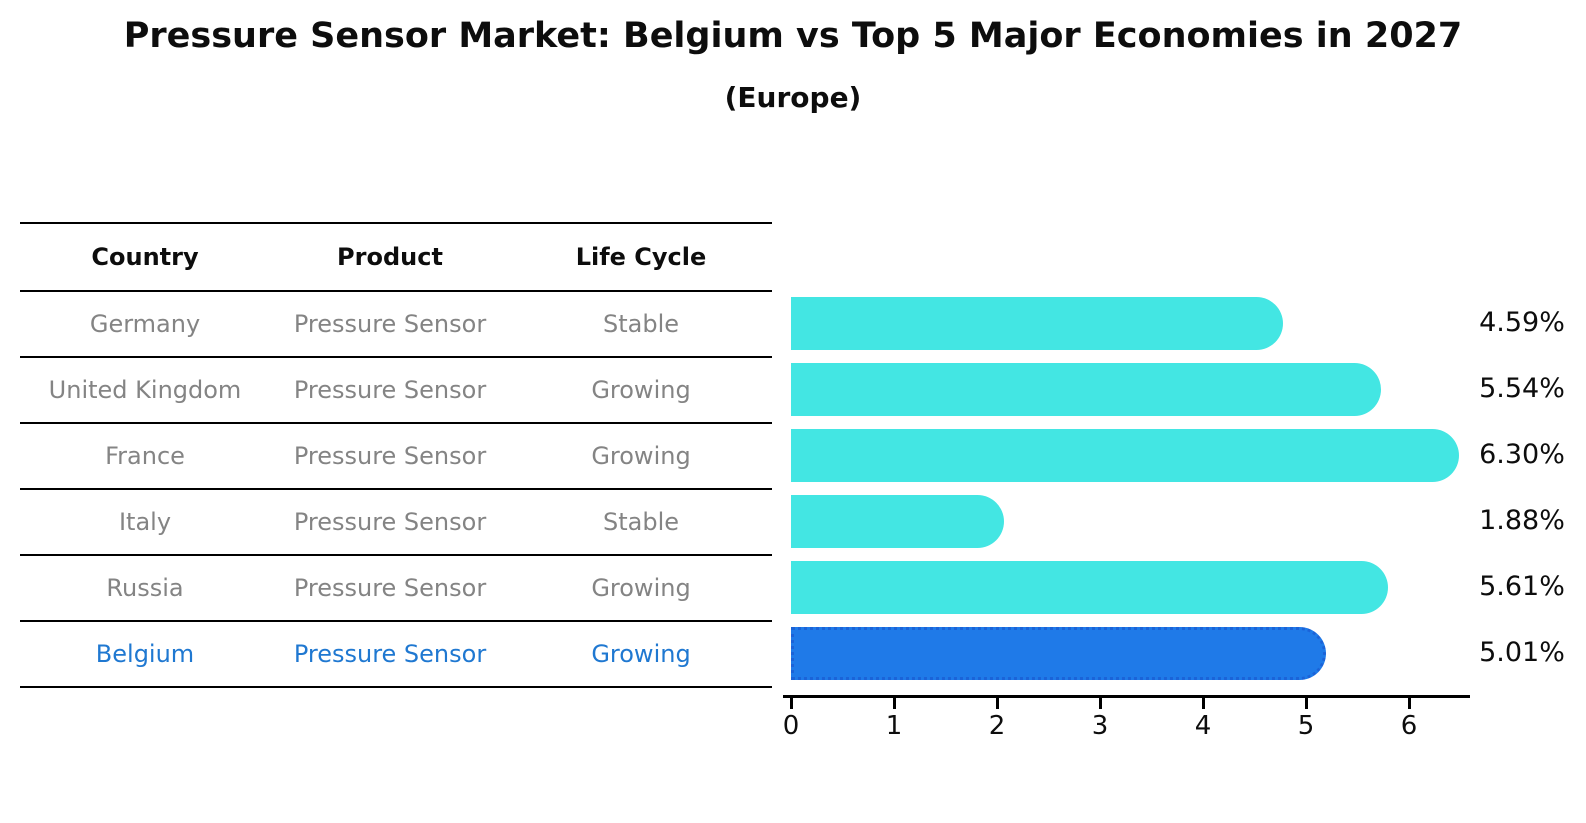 The width and height of the screenshot is (1586, 823). Describe the element at coordinates (1059, 653) in the screenshot. I see `bar-belgium` at that location.